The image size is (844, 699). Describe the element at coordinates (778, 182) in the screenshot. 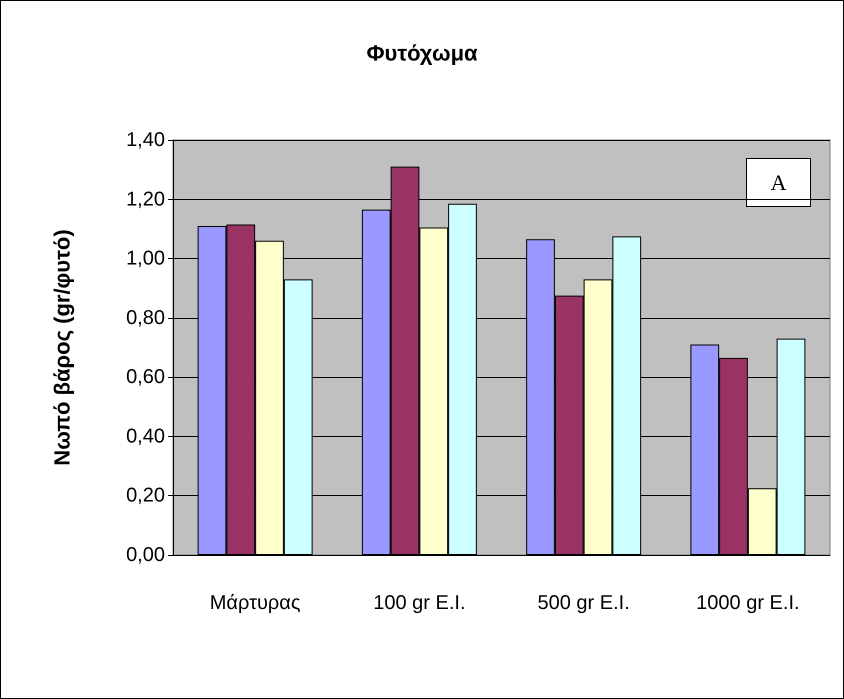

I see `annotation: A` at that location.